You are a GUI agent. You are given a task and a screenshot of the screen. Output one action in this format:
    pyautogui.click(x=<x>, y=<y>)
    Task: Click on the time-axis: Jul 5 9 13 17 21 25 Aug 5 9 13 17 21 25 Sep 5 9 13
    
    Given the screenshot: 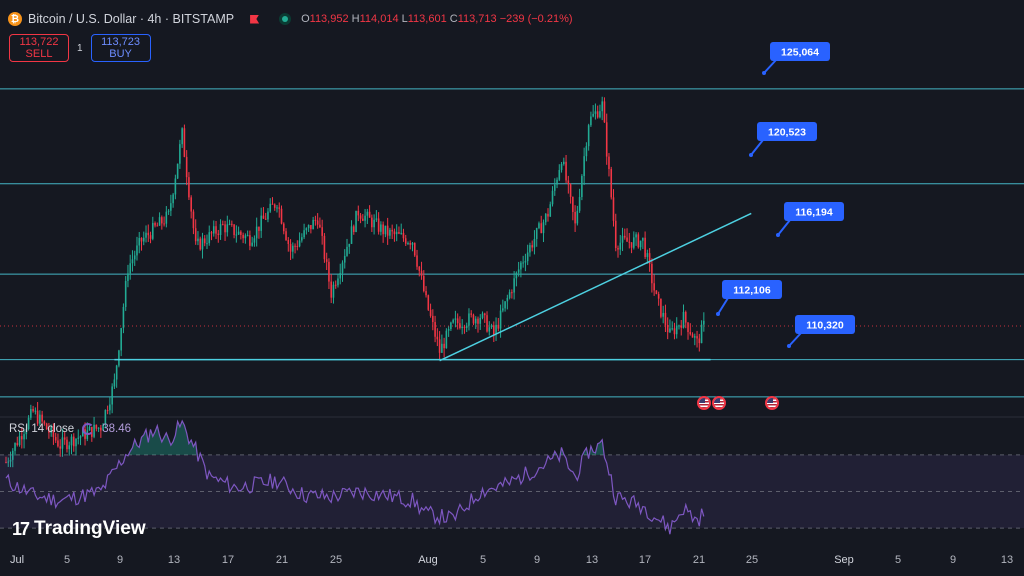 What is the action you would take?
    pyautogui.click(x=512, y=562)
    